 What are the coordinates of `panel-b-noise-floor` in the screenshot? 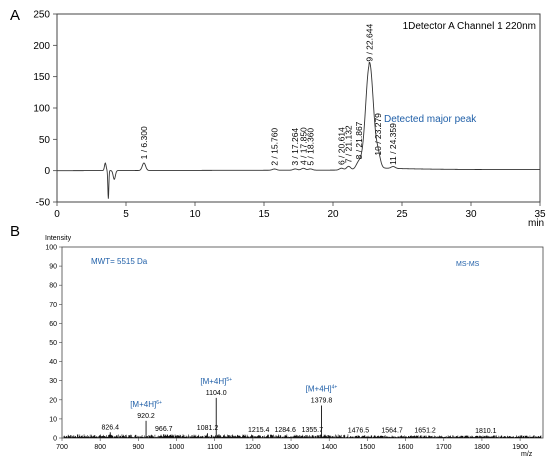 It's located at (302, 436).